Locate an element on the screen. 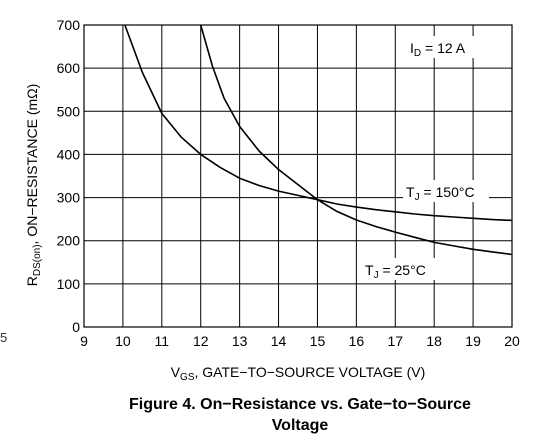  x-tick-label: 11 is located at coordinates (162, 341).